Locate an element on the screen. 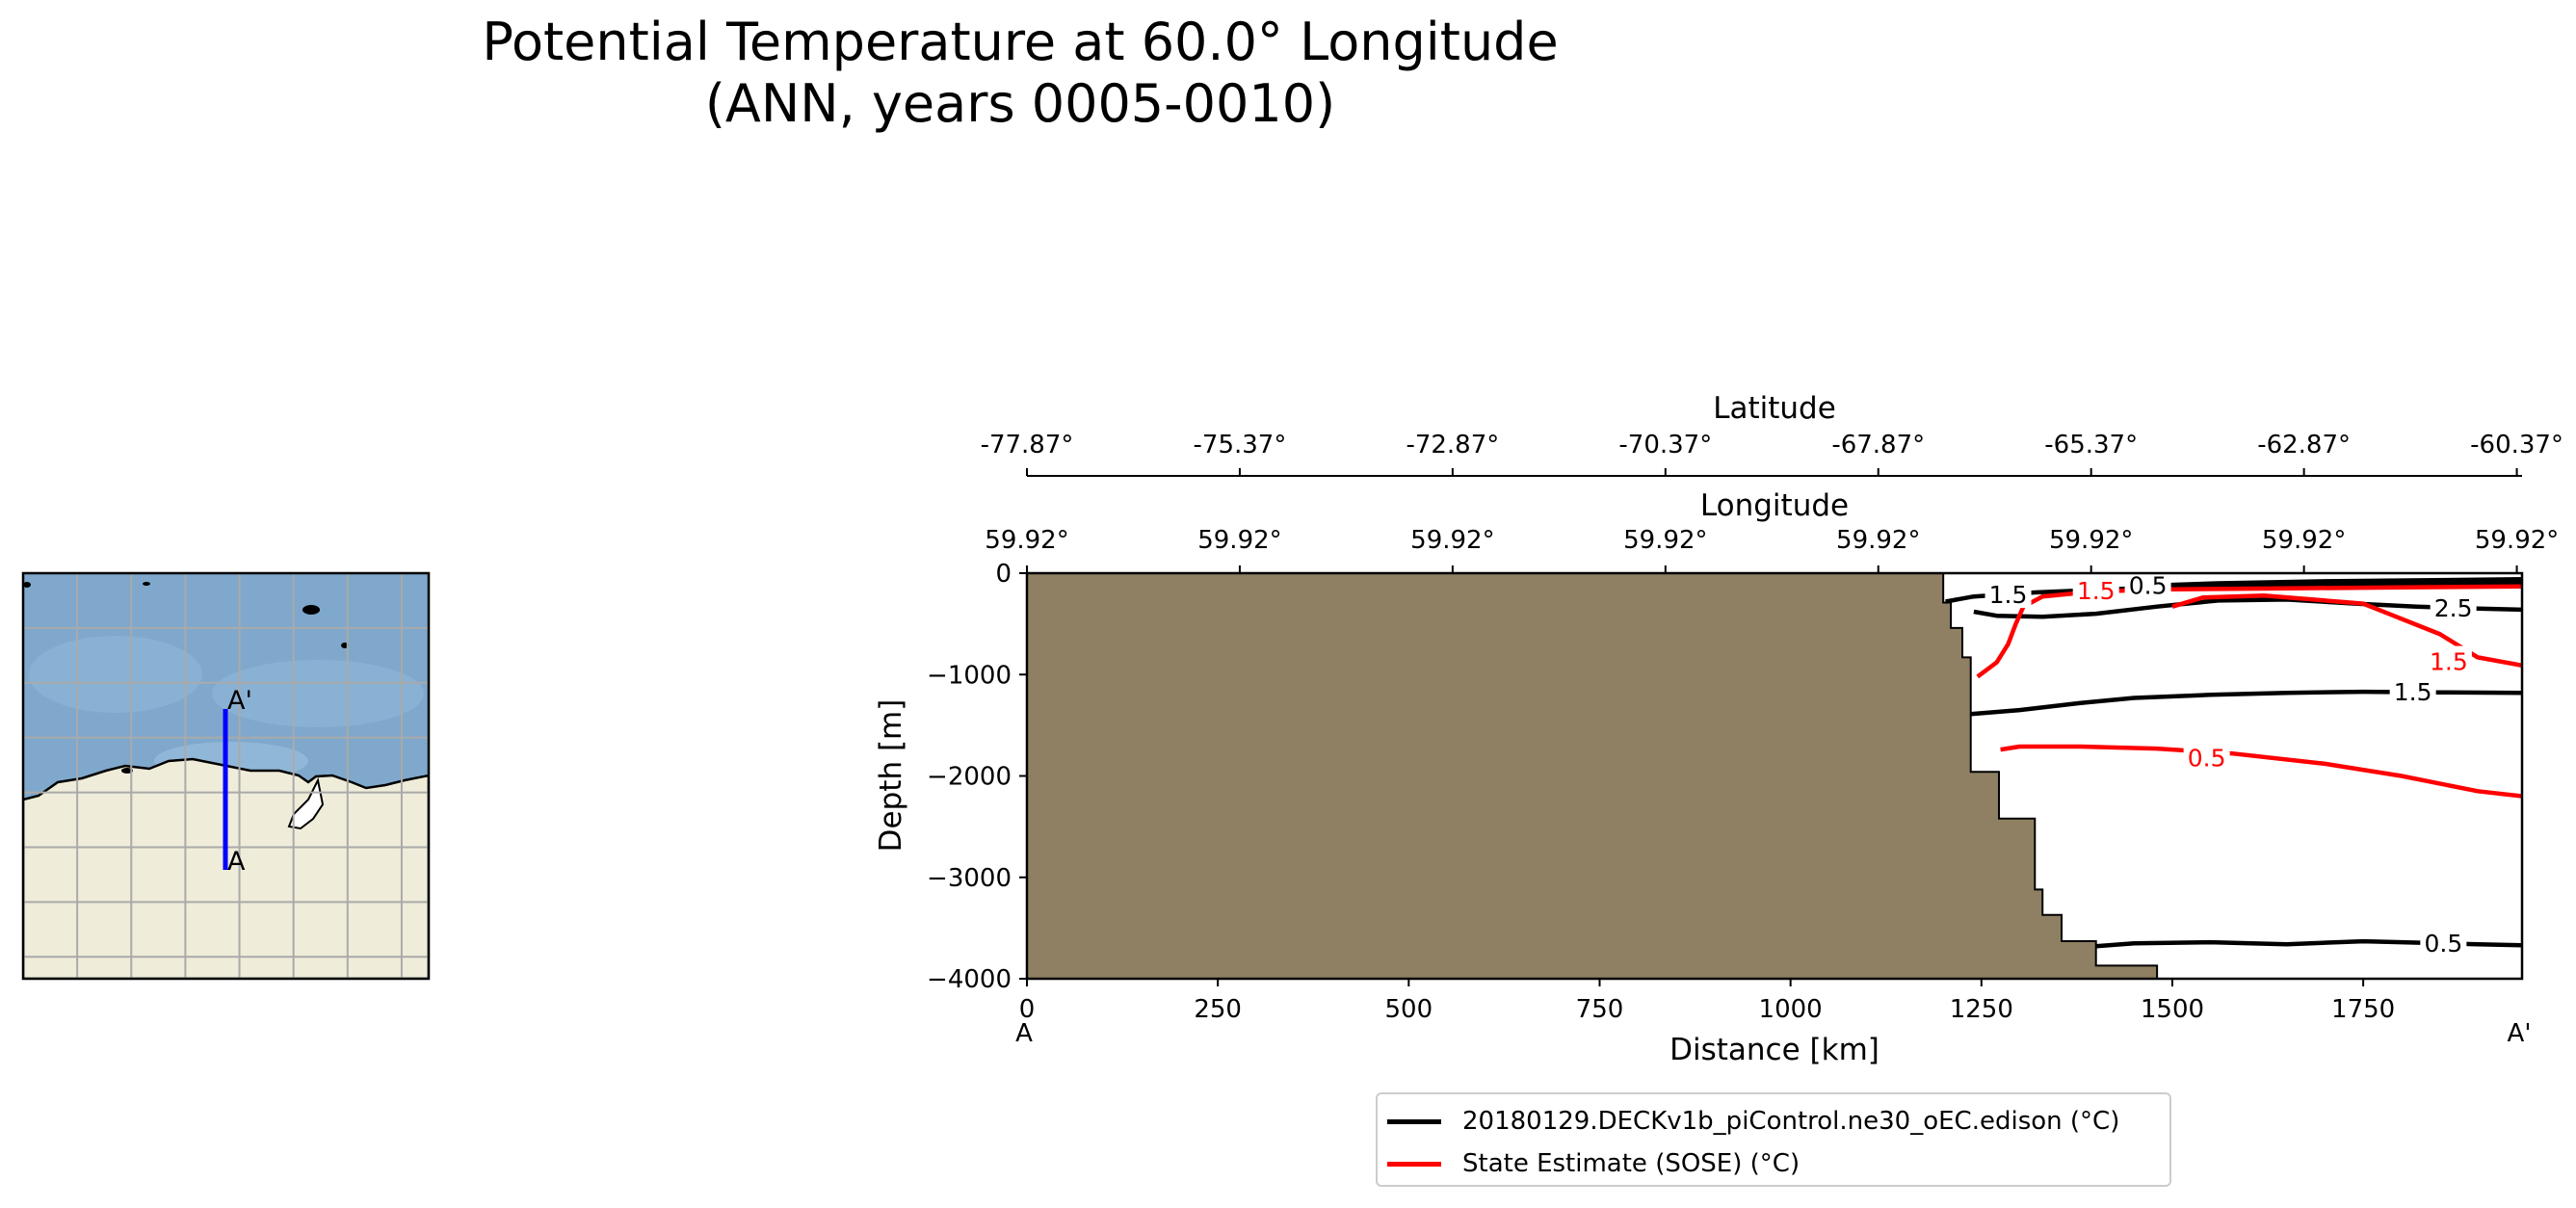  y-tick-label: −2000 is located at coordinates (970, 777).